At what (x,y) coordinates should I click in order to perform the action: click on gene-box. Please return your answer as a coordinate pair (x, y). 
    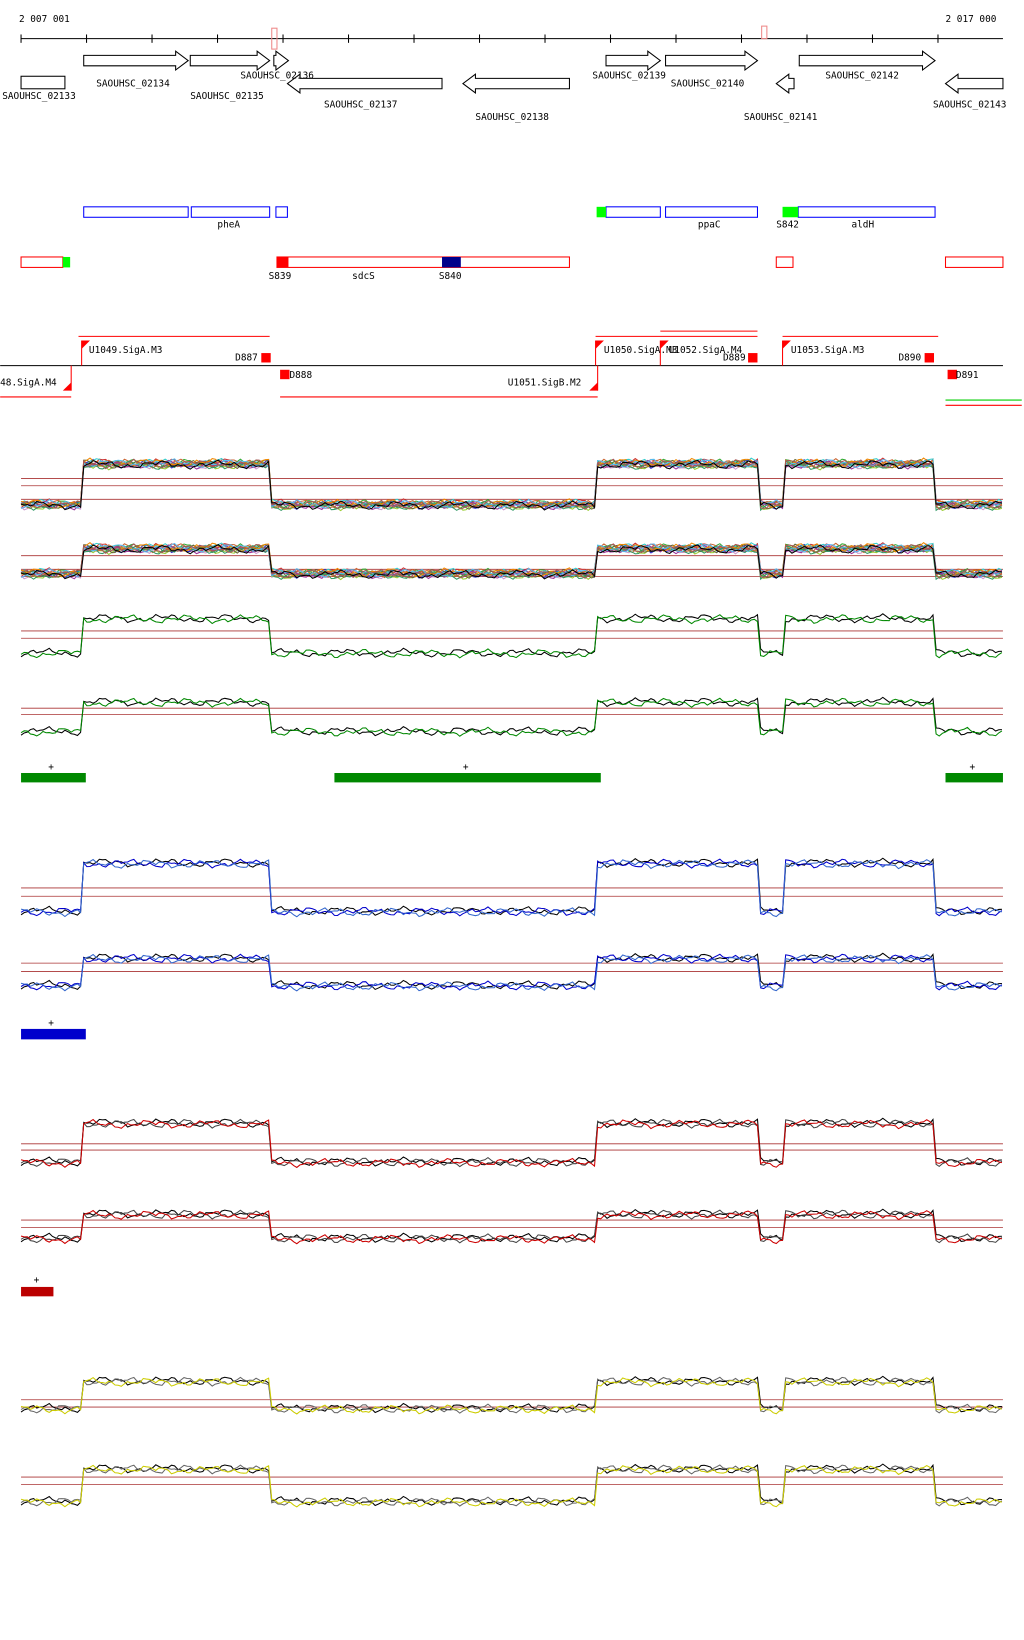
    Looking at the image, I should click on (43, 82).